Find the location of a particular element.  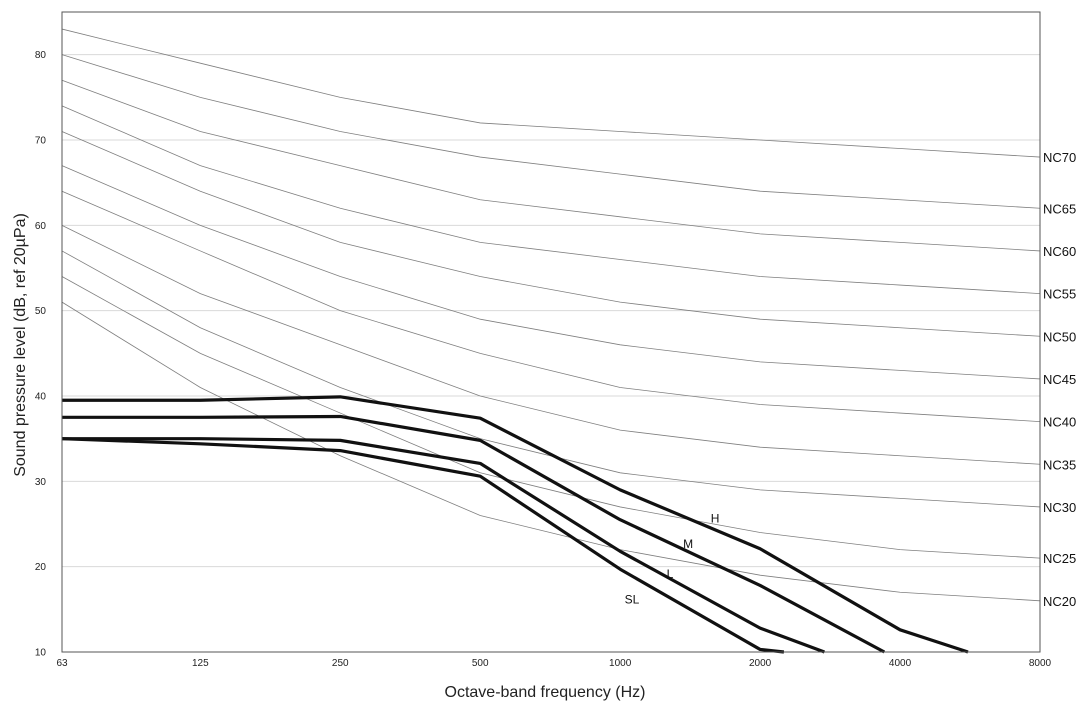

nc-curve-label: NC35 is located at coordinates (1059, 464).